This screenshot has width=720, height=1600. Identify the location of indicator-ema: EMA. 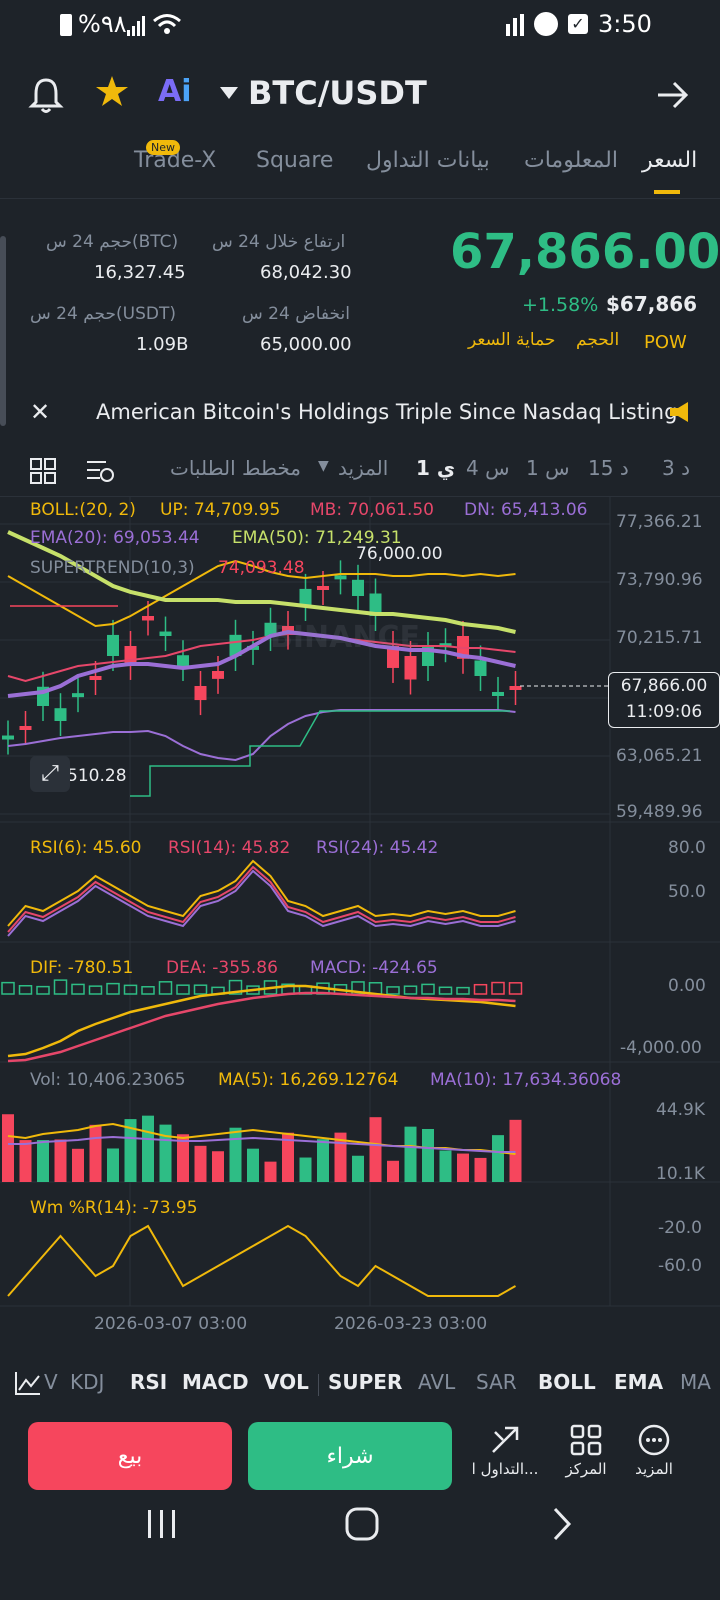
(639, 1382).